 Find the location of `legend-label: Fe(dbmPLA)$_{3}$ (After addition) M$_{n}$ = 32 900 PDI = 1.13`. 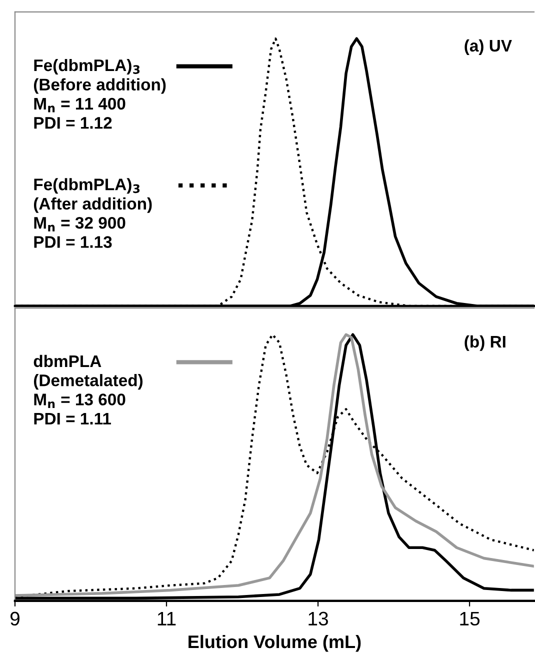

legend-label: Fe(dbmPLA)$_{3}$ (After addition) M$_{n}$ = 32 900 PDI = 1.13 is located at coordinates (93, 213).